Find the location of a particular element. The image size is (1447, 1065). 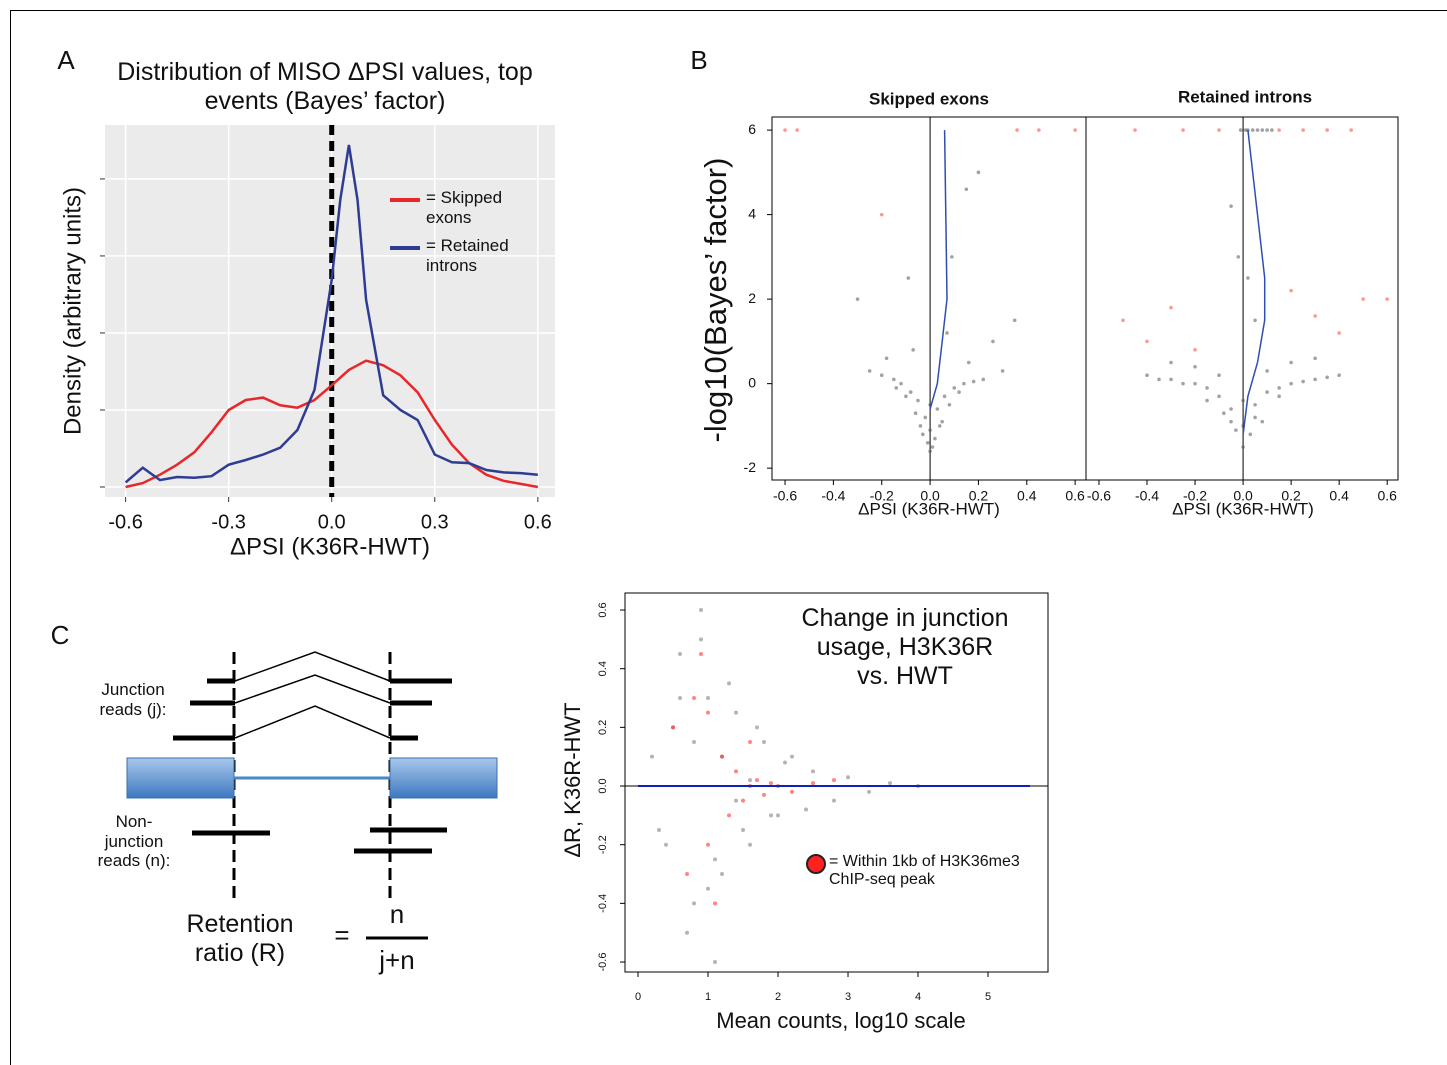

equals-sign: = is located at coordinates (341, 935).